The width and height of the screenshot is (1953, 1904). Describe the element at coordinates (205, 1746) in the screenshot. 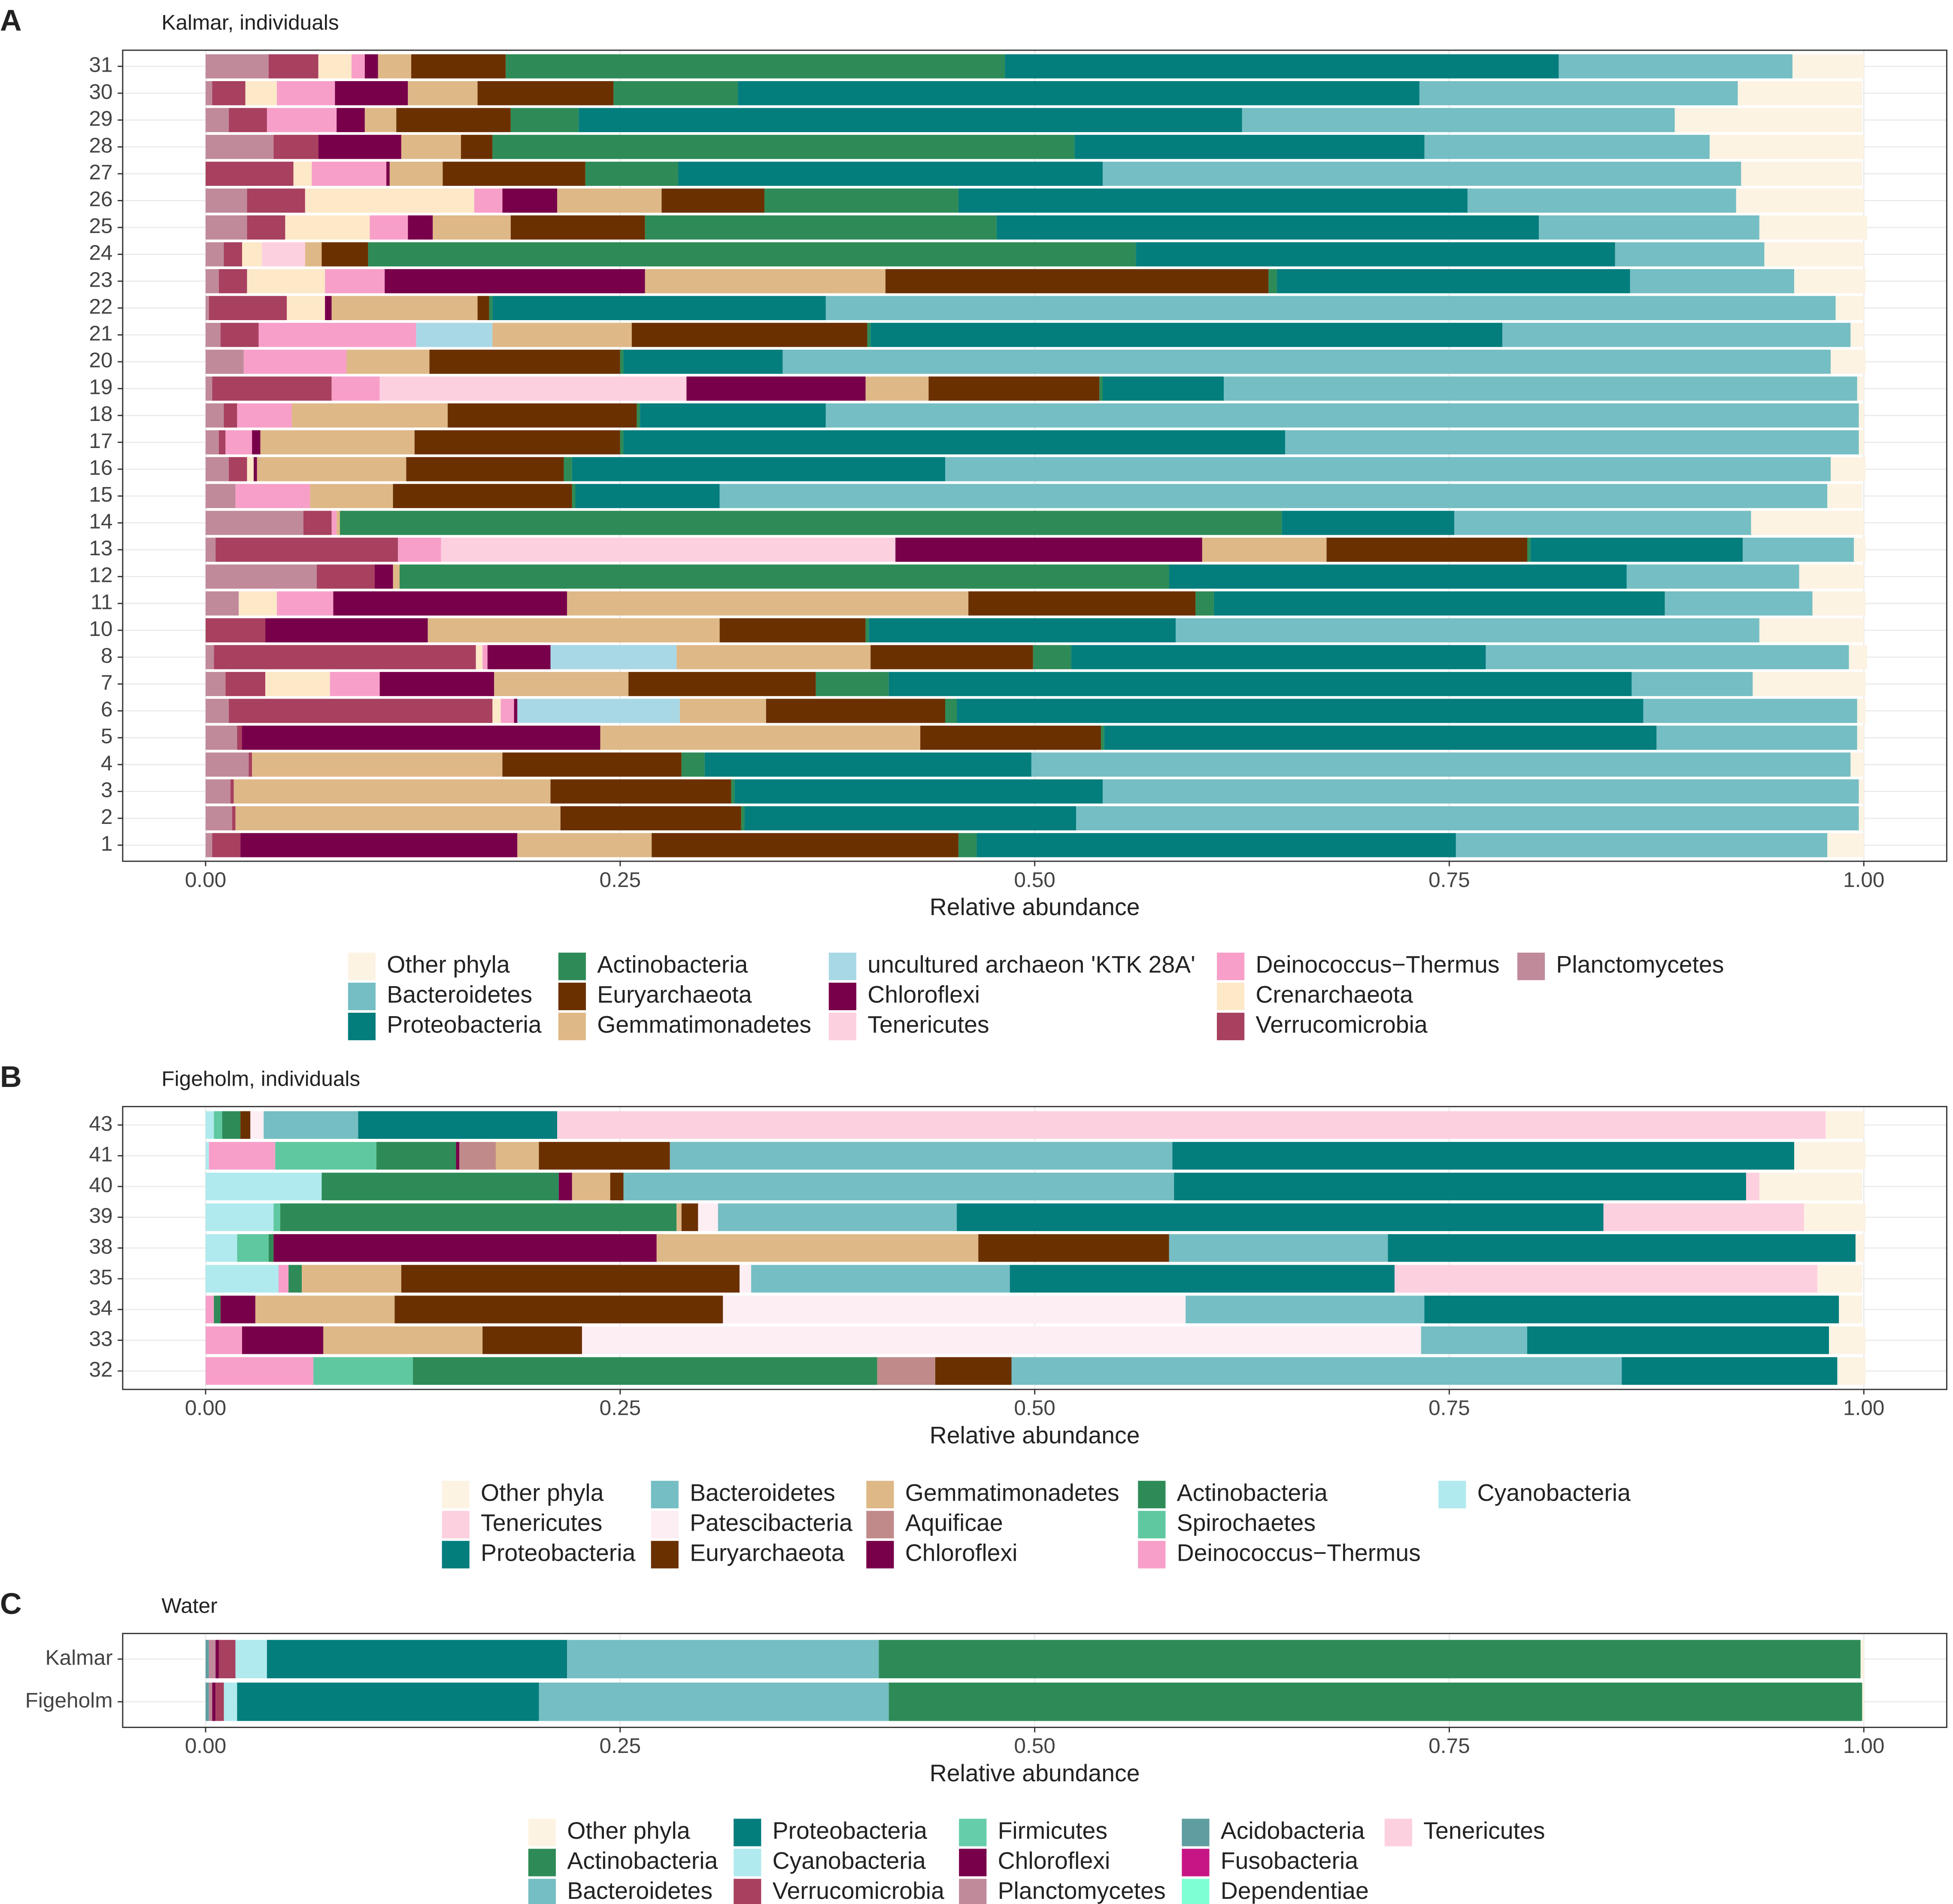

I see `x-tick-label: 0.00` at that location.